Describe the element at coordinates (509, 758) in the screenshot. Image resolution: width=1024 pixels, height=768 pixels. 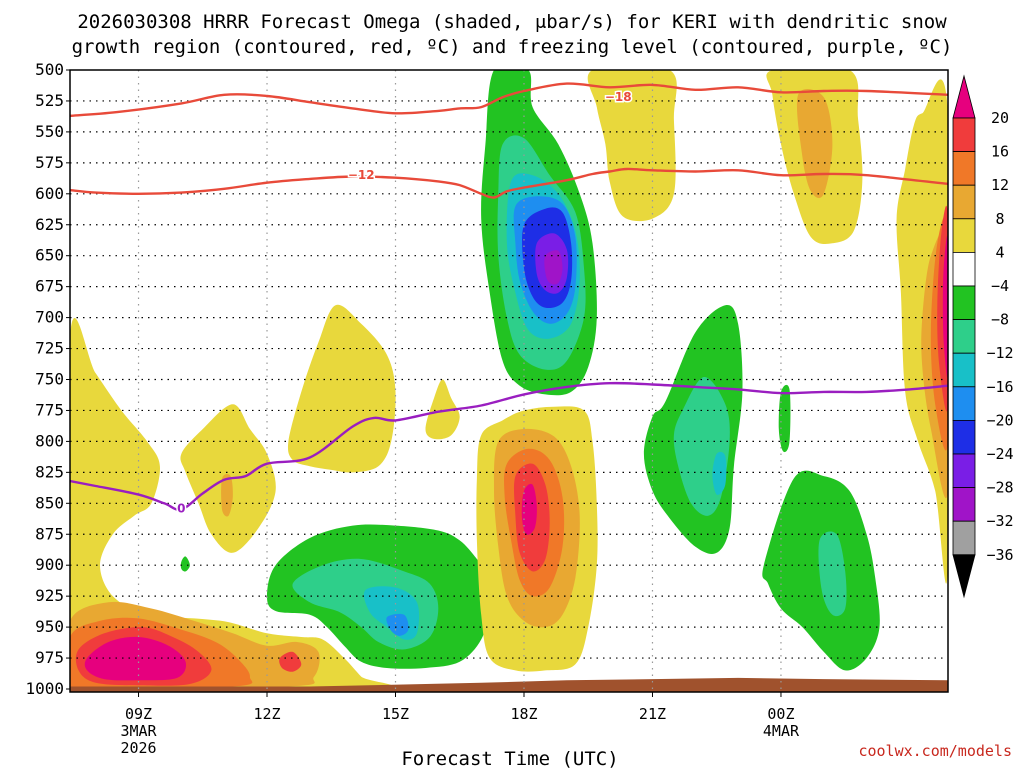
I see `x-axis-title: Forecast Time (UTC)` at that location.